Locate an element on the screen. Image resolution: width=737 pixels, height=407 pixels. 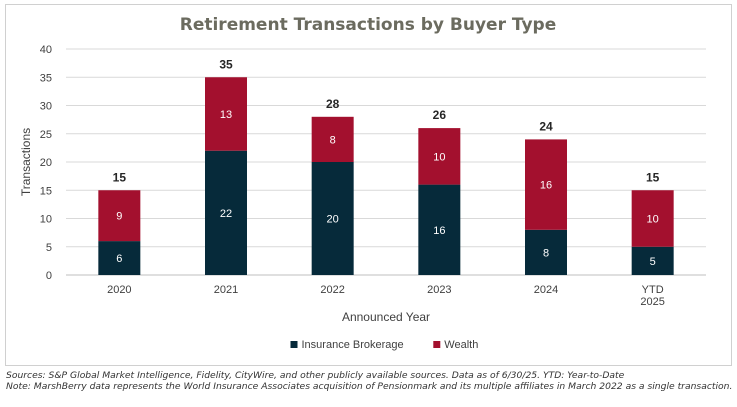
y-tick-label: 30 is located at coordinates (46, 107).